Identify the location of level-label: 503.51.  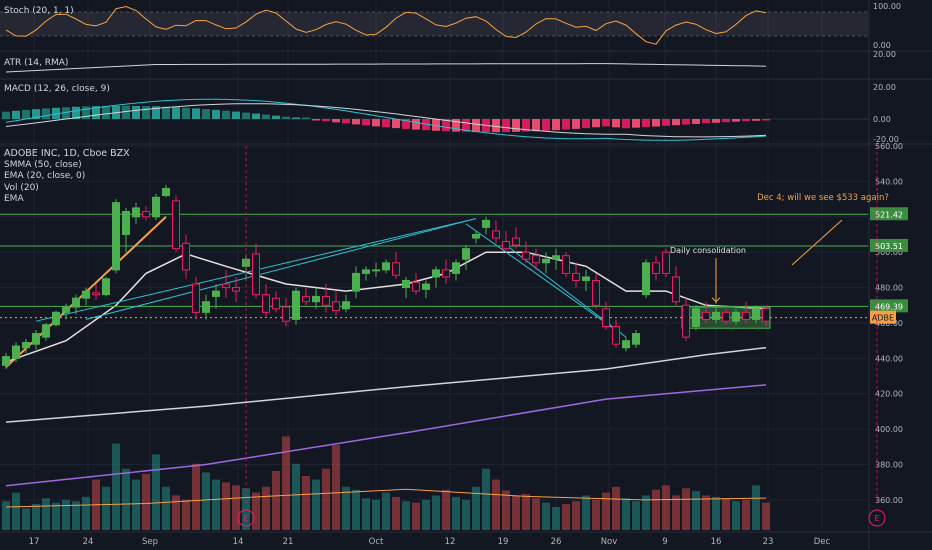
(889, 246).